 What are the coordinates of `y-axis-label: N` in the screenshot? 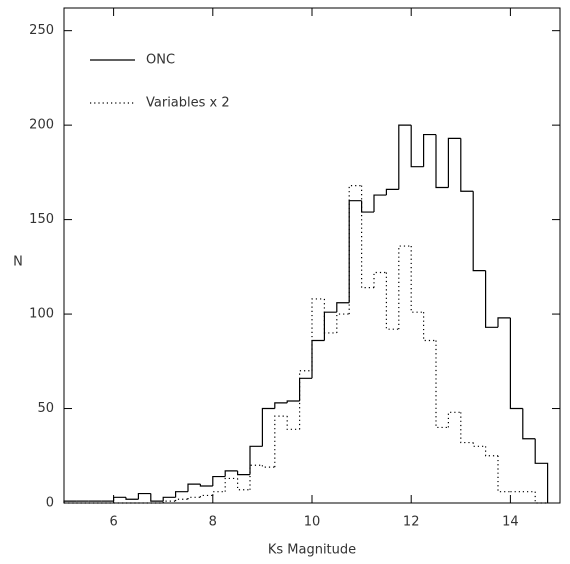 It's located at (18, 262).